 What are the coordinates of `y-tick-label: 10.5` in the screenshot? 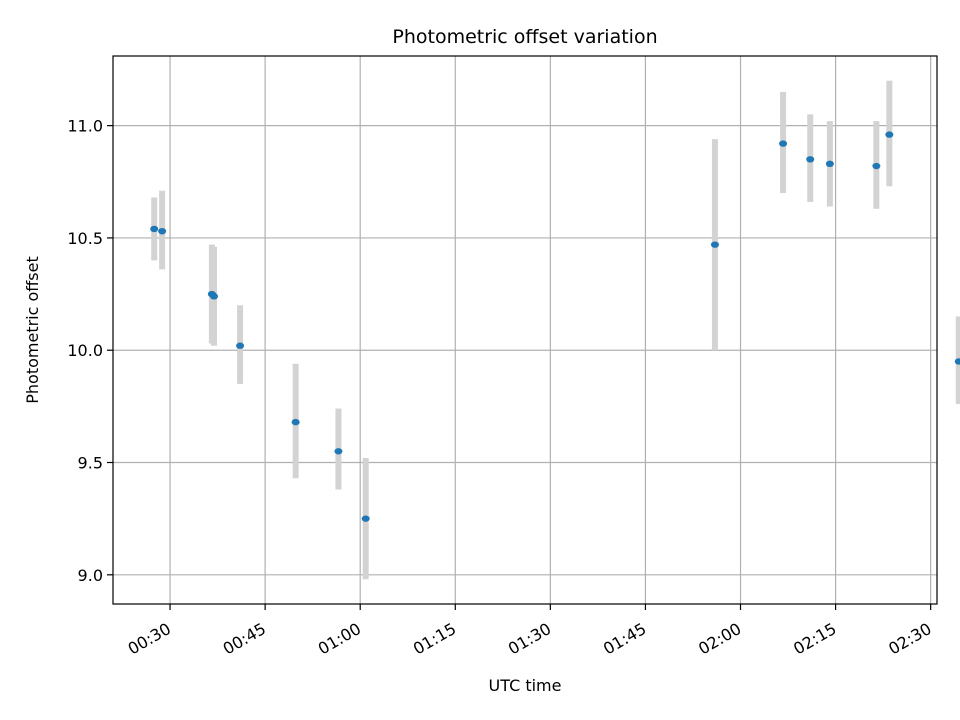 It's located at (85, 238).